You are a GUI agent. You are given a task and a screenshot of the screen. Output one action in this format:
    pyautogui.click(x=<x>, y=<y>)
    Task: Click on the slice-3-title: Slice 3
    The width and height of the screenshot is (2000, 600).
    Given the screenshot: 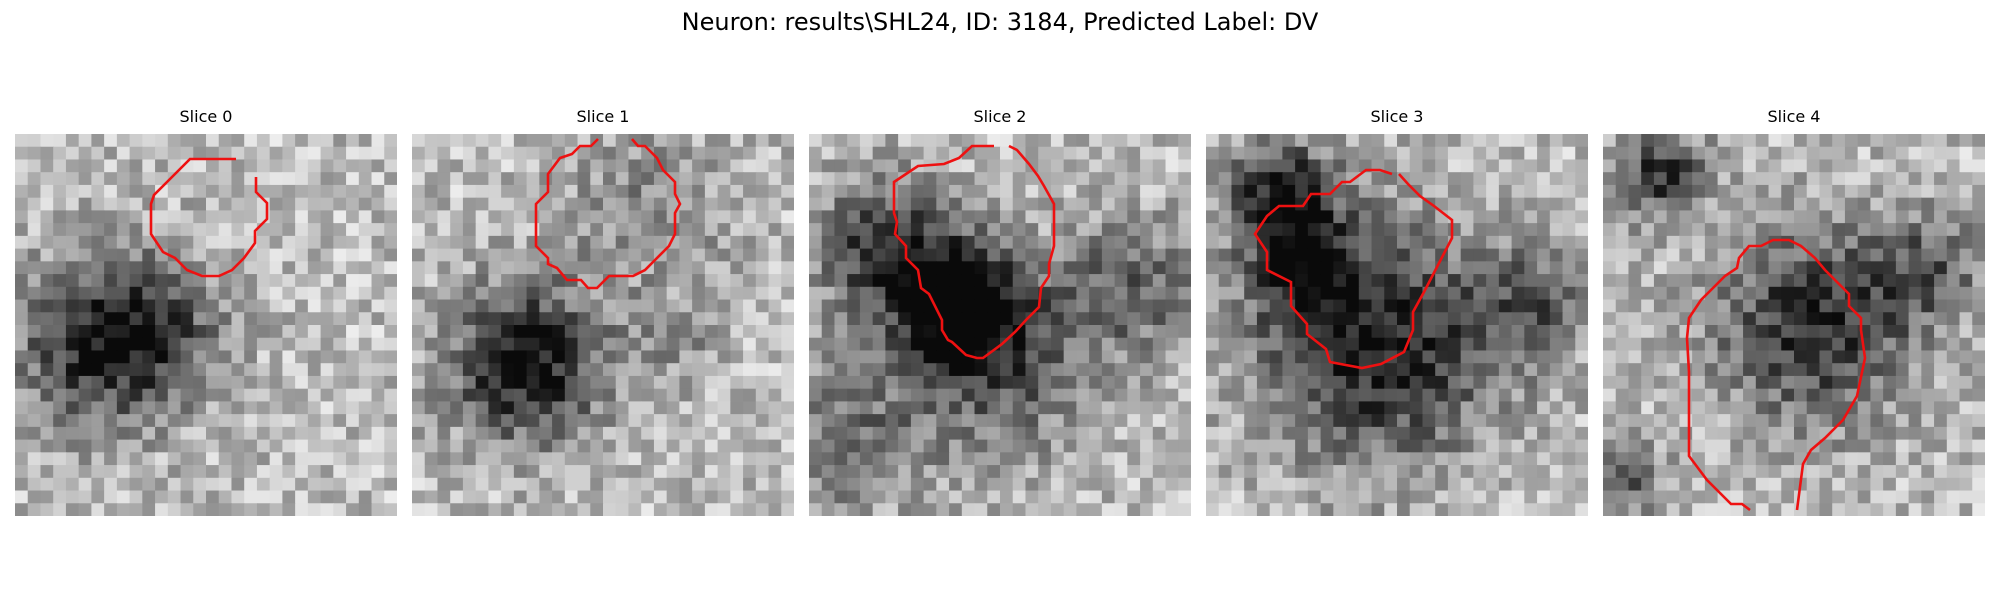 What is the action you would take?
    pyautogui.click(x=1397, y=116)
    